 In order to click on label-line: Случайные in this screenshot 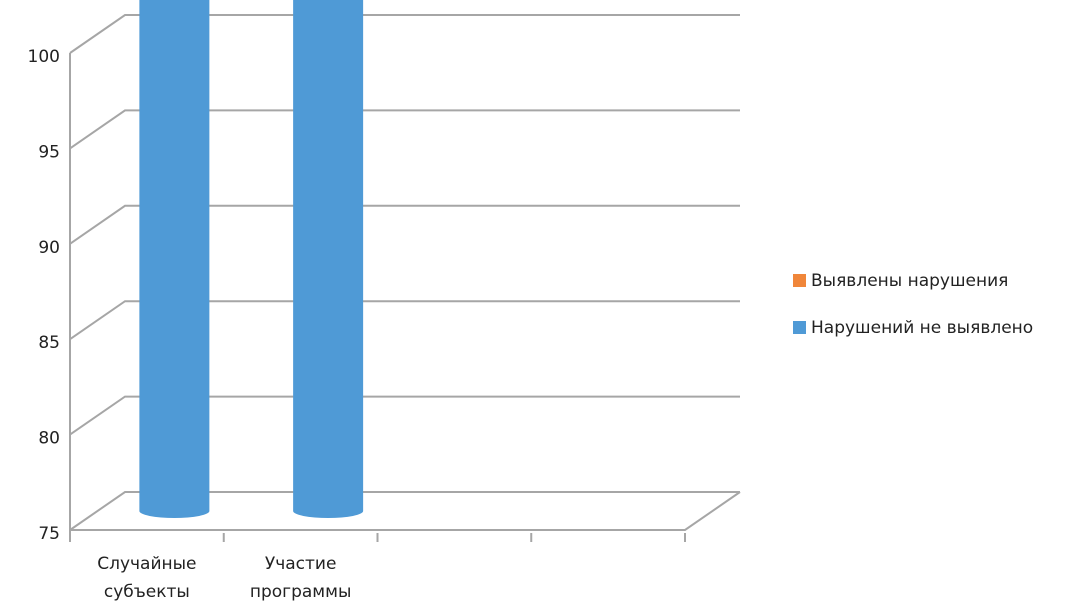, I will do `click(146, 564)`.